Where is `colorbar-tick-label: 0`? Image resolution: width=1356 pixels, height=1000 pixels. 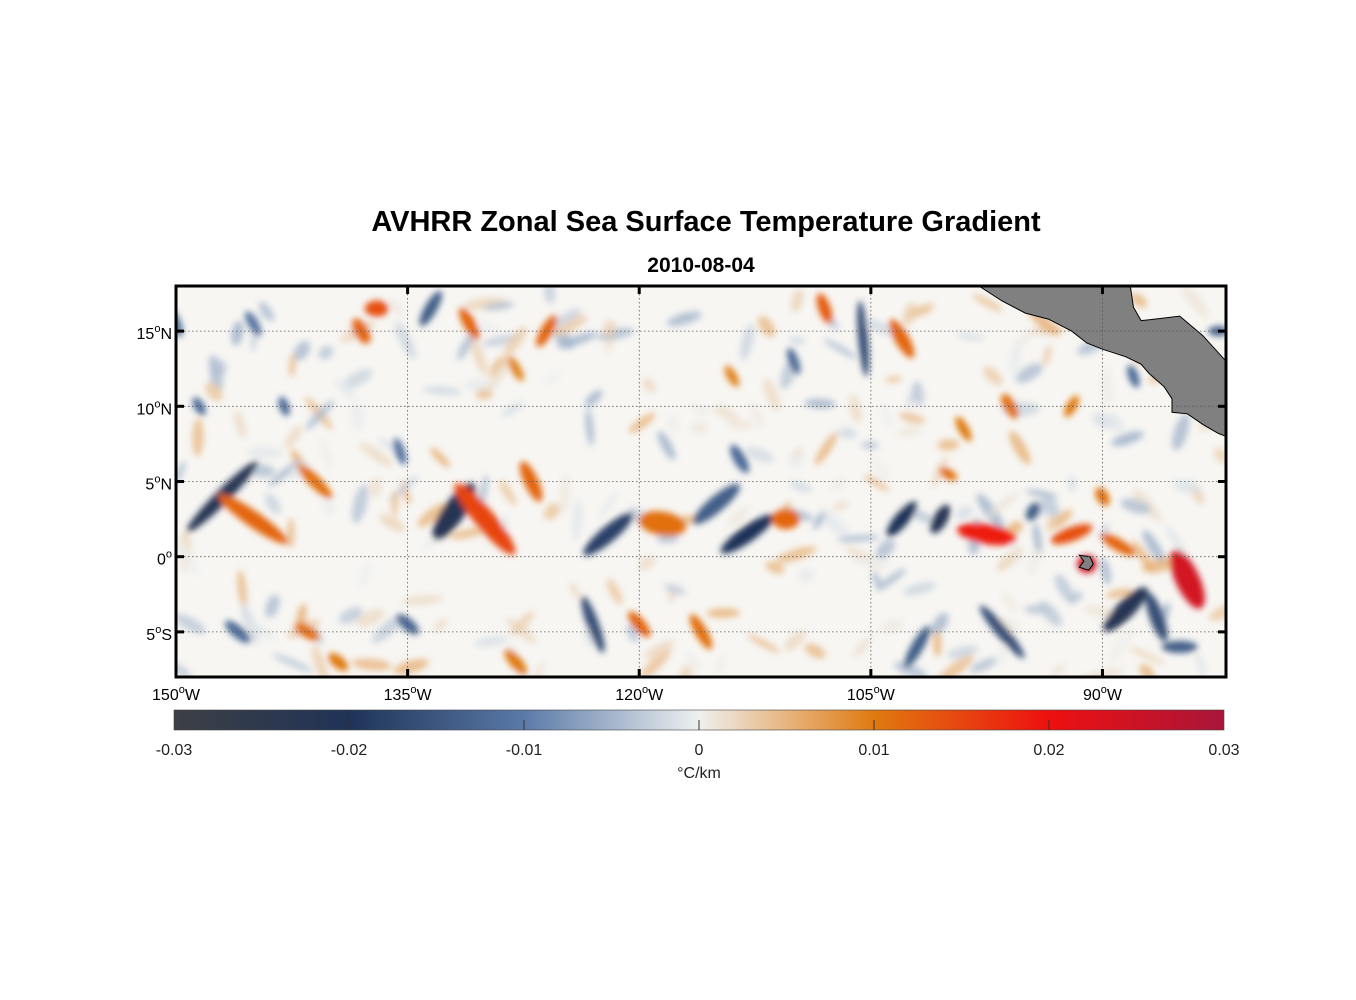 colorbar-tick-label: 0 is located at coordinates (699, 750).